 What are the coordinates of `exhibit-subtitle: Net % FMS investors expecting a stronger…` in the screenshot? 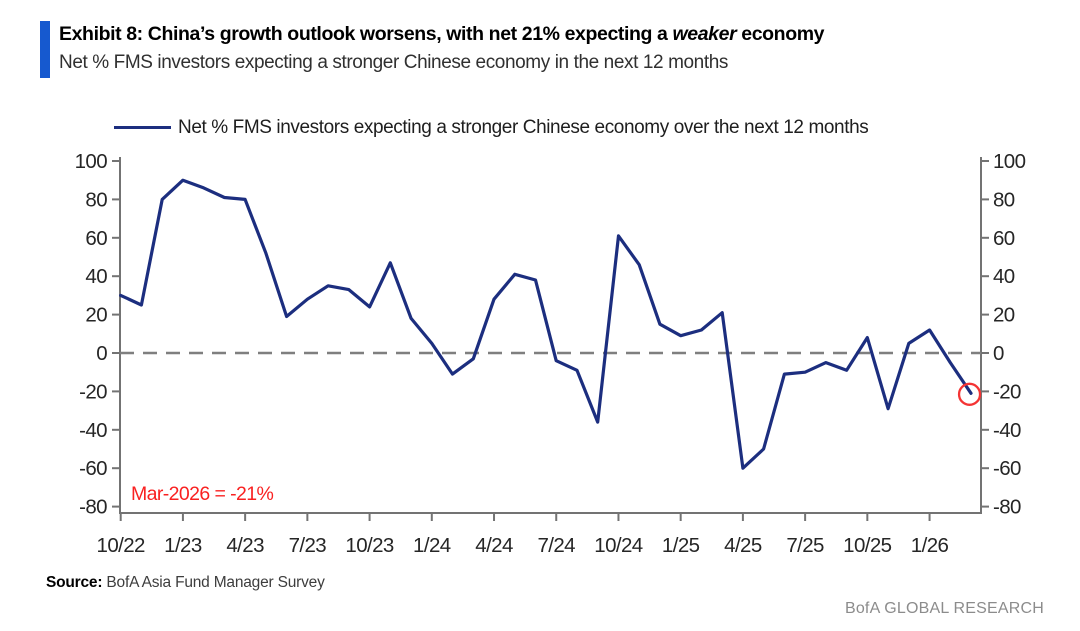 It's located at (393, 62).